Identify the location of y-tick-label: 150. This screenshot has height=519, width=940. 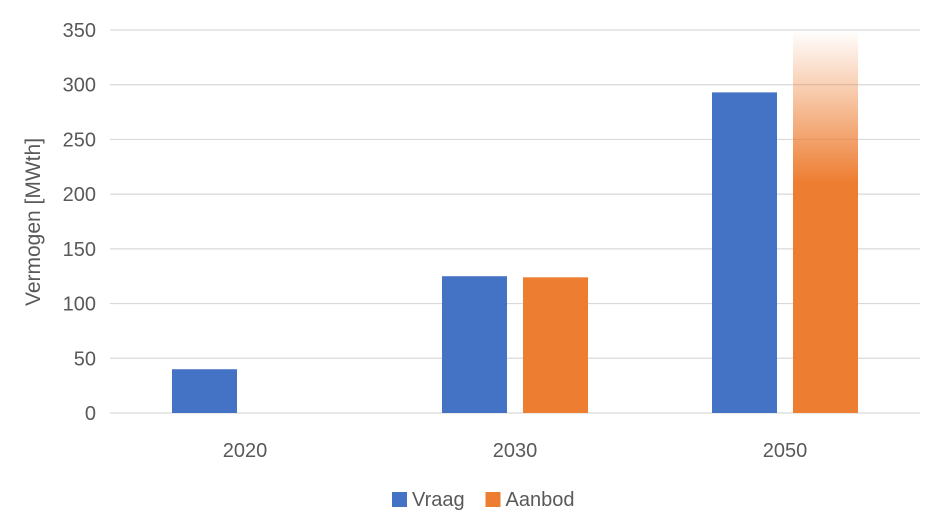
(79, 250).